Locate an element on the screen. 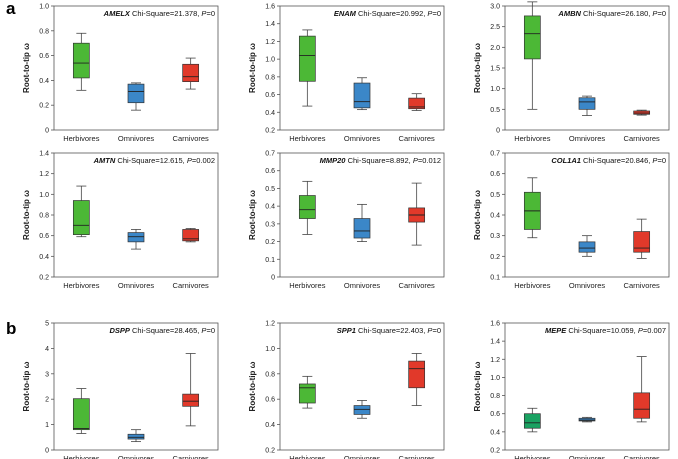  chart-title: COL1A1 Chi-Square=20.846, P=0 is located at coordinates (608, 160).